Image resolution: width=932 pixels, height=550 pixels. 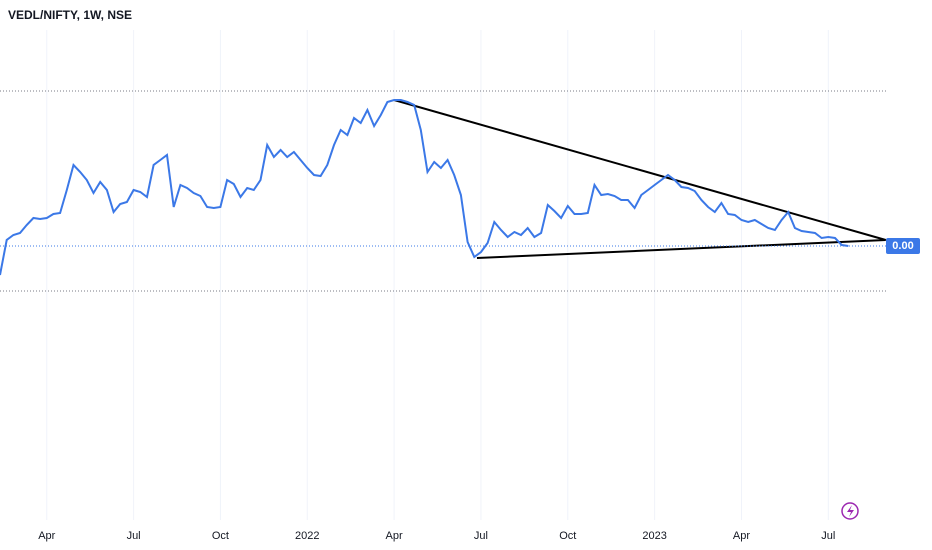 What do you see at coordinates (70, 15) in the screenshot?
I see `chart-title: VEDL/NIFTY, 1W, NSE` at bounding box center [70, 15].